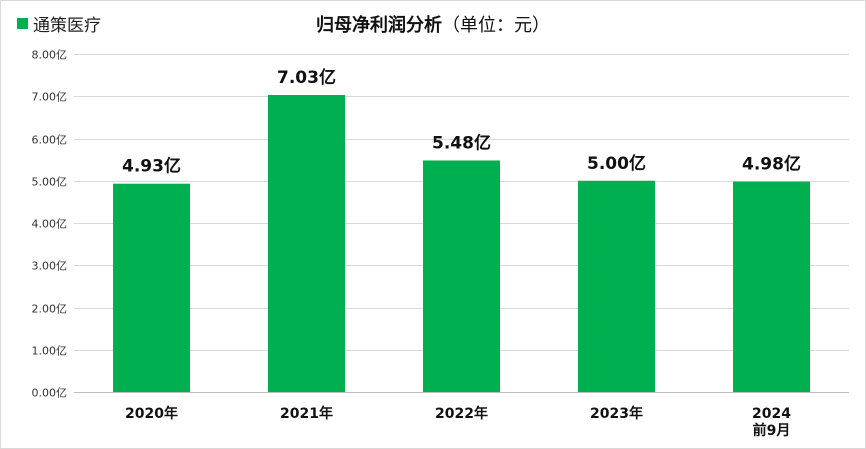 The height and width of the screenshot is (449, 866). I want to click on y-tick-label: 2.00亿, so click(50, 309).